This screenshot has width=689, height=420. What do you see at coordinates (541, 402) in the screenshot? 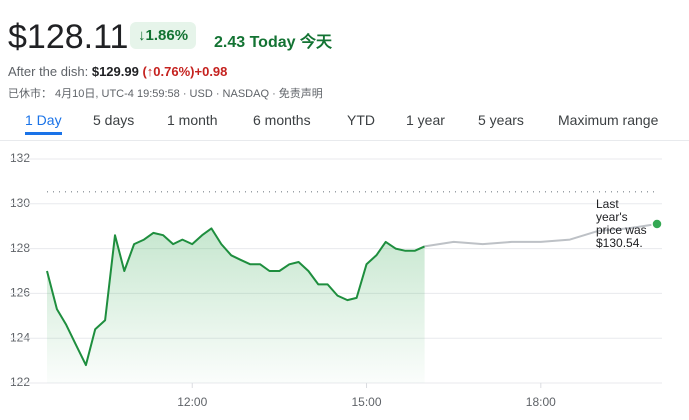
I see `x-tick-label: 18:00` at bounding box center [541, 402].